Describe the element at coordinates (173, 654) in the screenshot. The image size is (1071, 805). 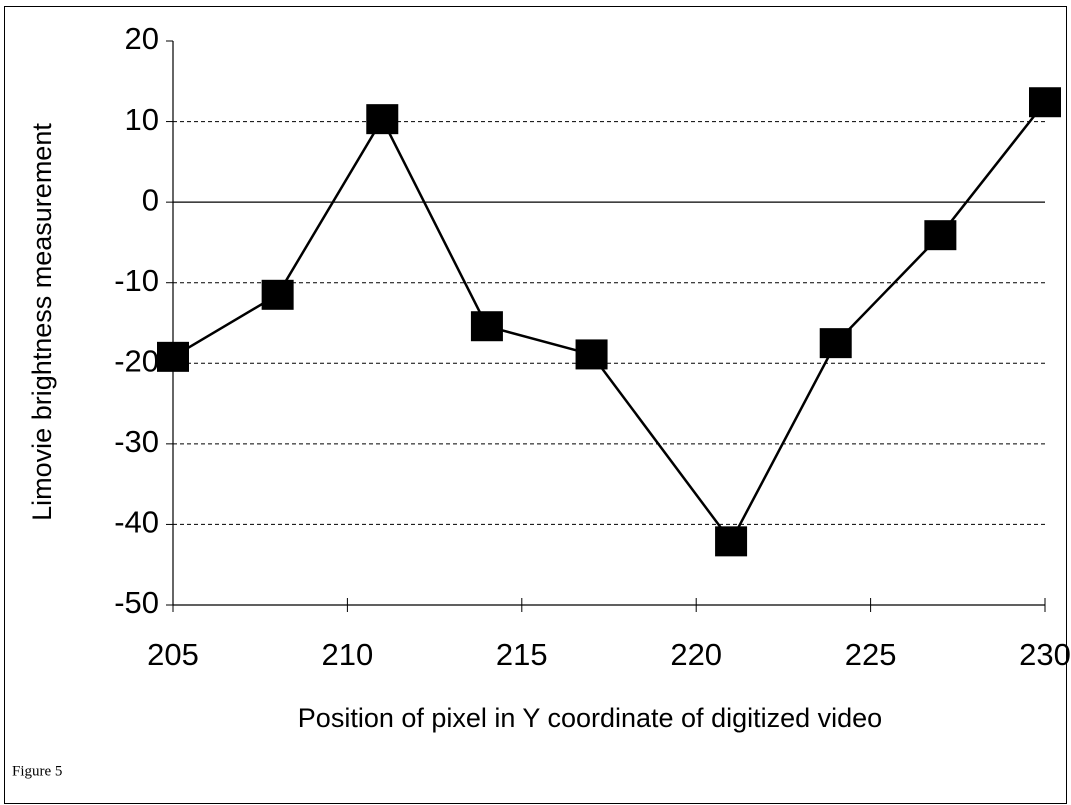
I see `x-tick-label: 205` at that location.